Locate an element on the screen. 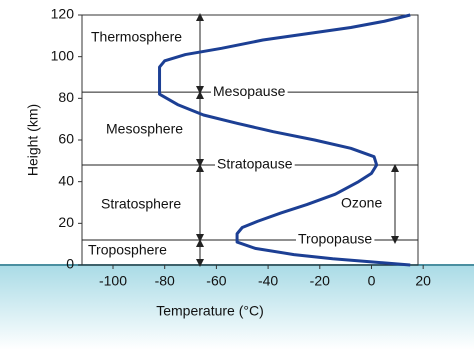 The height and width of the screenshot is (355, 474). boundary-label: Stratopause is located at coordinates (255, 164).